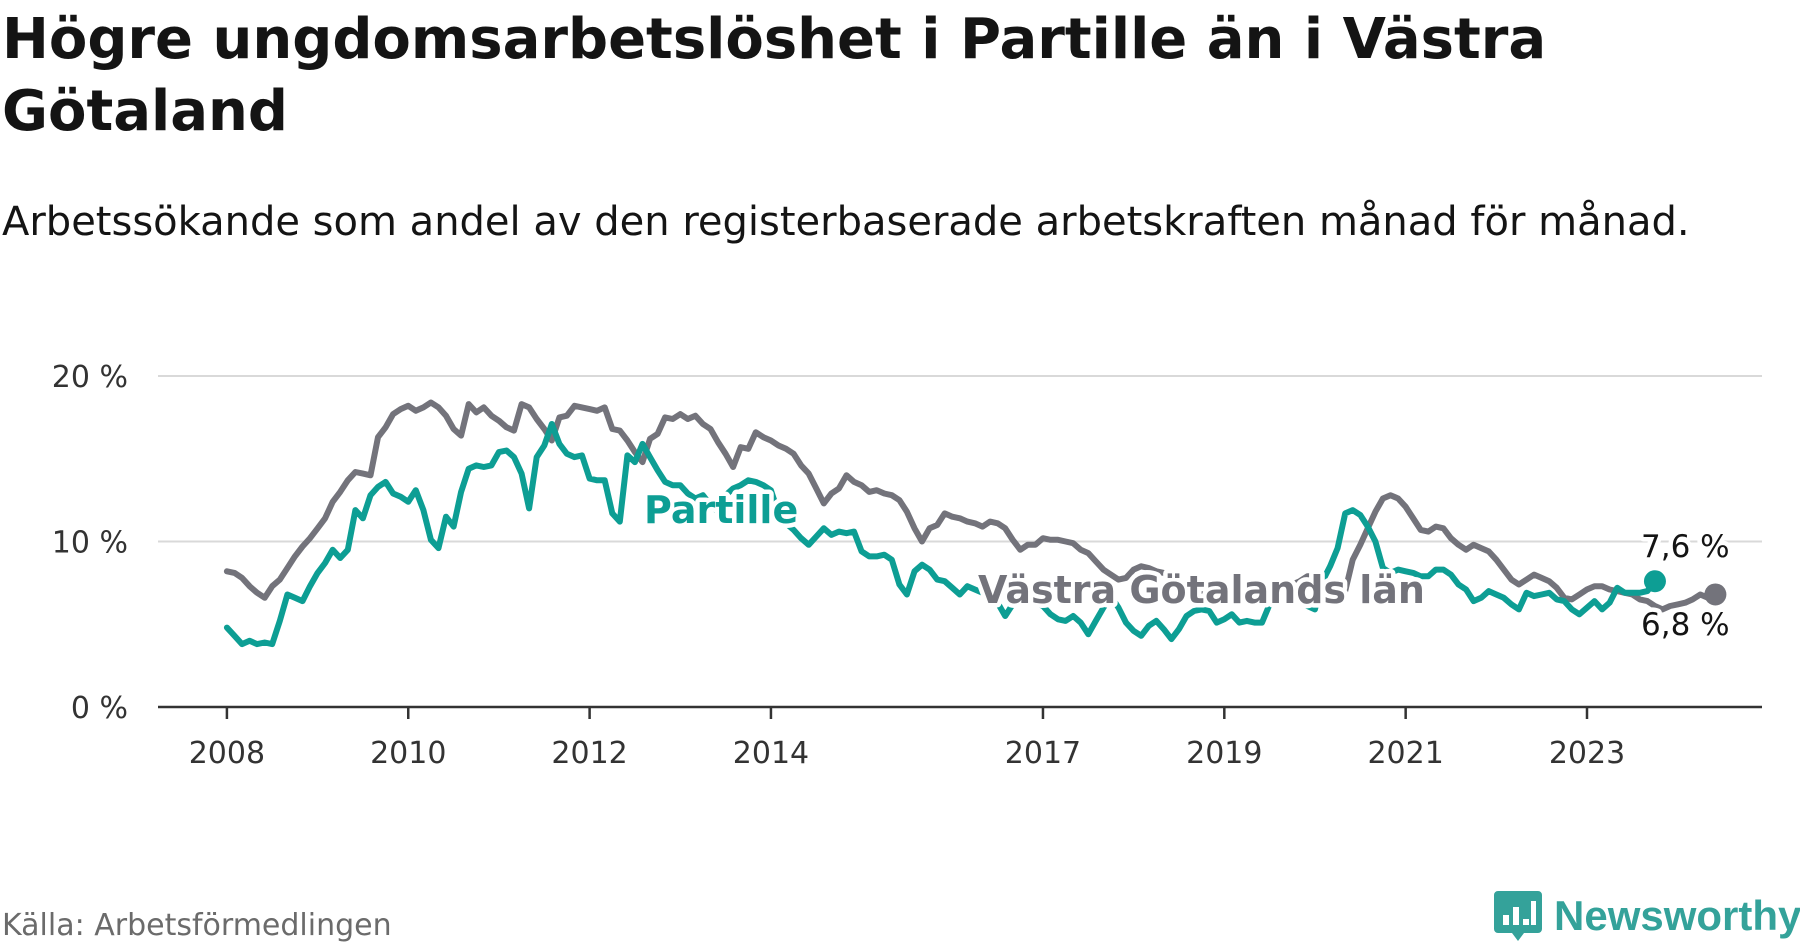 This screenshot has height=948, width=1800. Describe the element at coordinates (1043, 753) in the screenshot. I see `x-tick-label: 2017` at that location.